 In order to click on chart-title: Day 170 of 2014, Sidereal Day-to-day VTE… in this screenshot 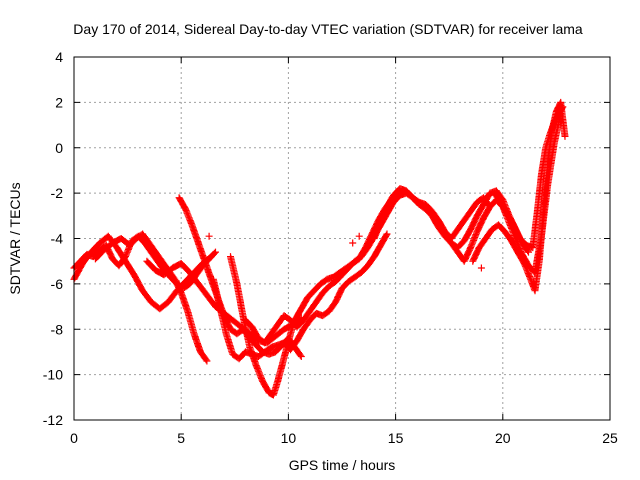, I will do `click(328, 29)`.